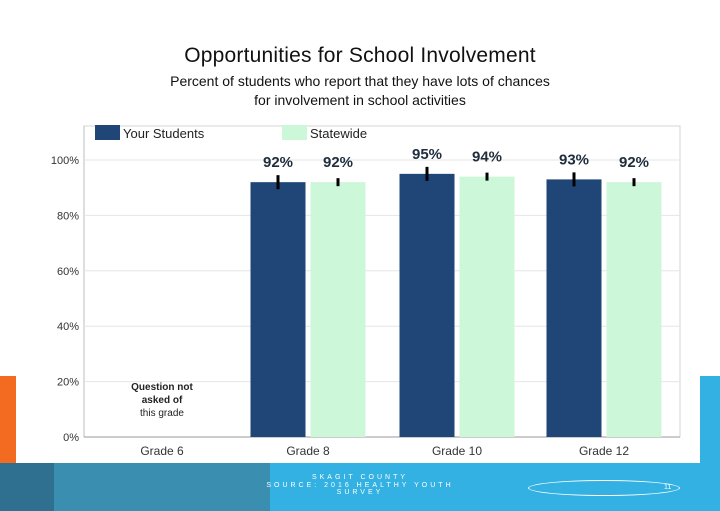 The width and height of the screenshot is (720, 511). What do you see at coordinates (360, 55) in the screenshot?
I see `chart-title: Opportunities for School Involvement` at bounding box center [360, 55].